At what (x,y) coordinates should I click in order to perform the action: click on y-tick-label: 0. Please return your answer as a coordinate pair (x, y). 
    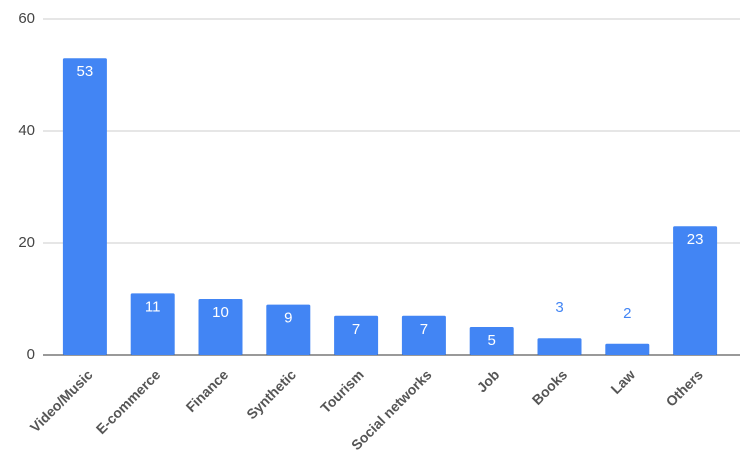
    Looking at the image, I should click on (31, 354).